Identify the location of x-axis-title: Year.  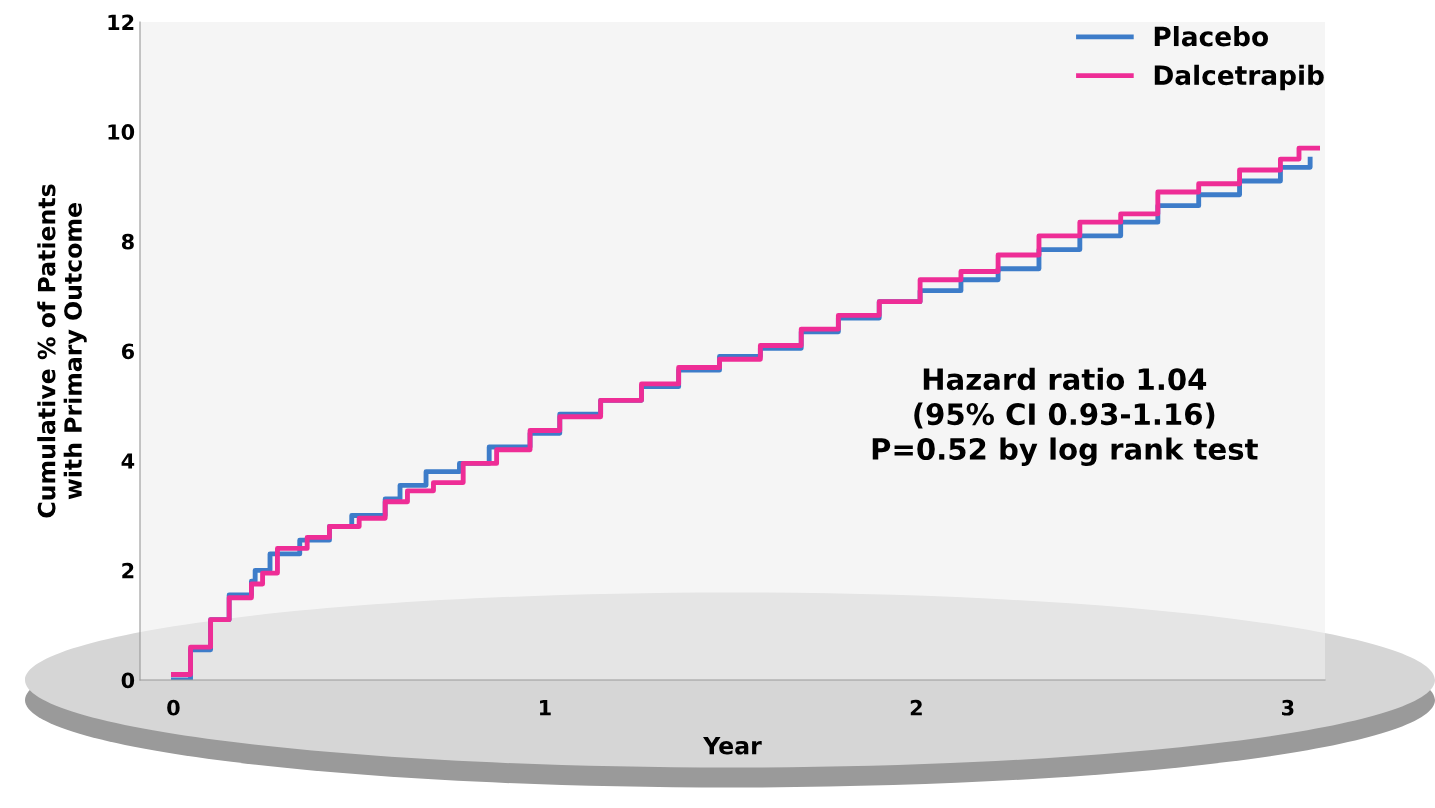
(732, 746).